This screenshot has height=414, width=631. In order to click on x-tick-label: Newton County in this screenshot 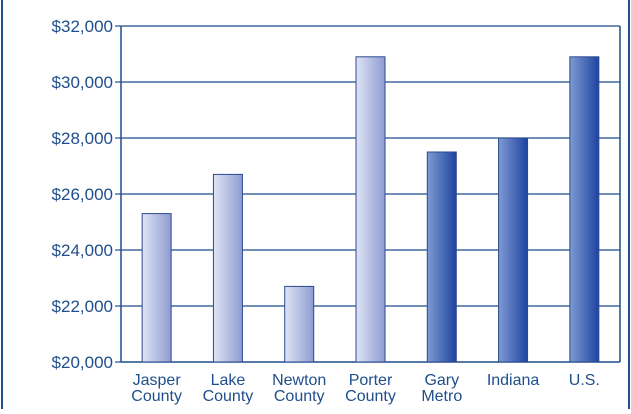, I will do `click(299, 388)`.